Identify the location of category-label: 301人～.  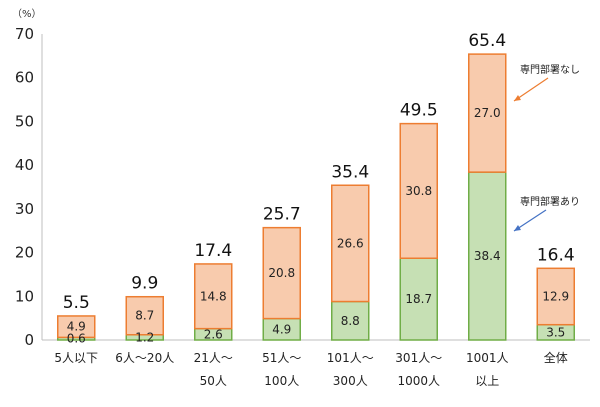
(418, 358).